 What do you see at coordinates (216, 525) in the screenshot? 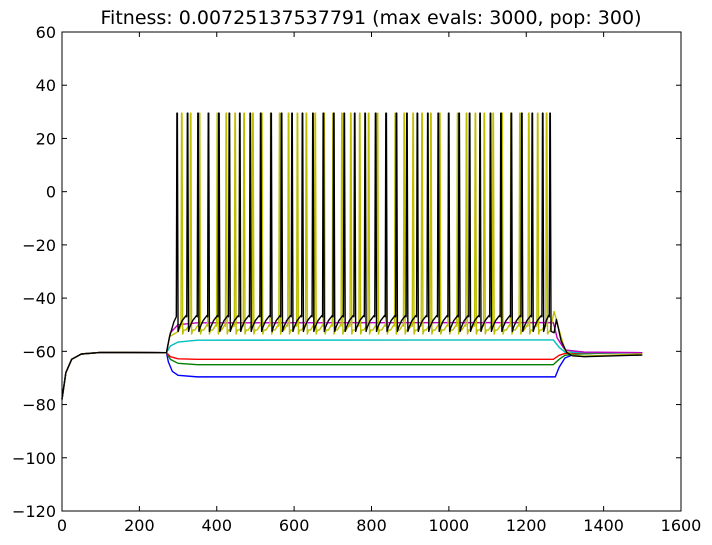
I see `x-tick-label: 400` at bounding box center [216, 525].